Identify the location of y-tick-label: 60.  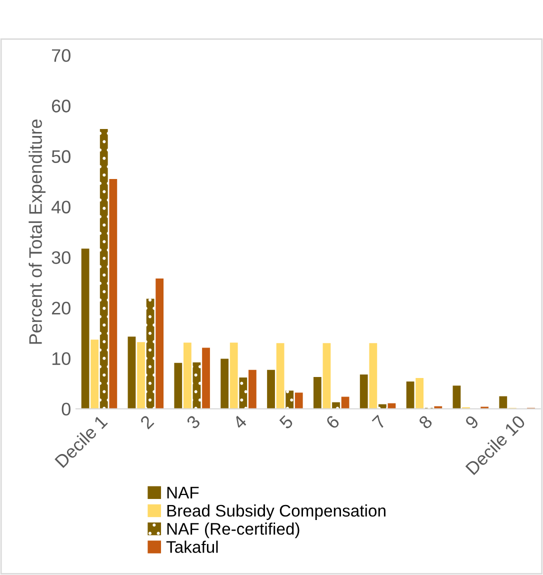
(61, 106).